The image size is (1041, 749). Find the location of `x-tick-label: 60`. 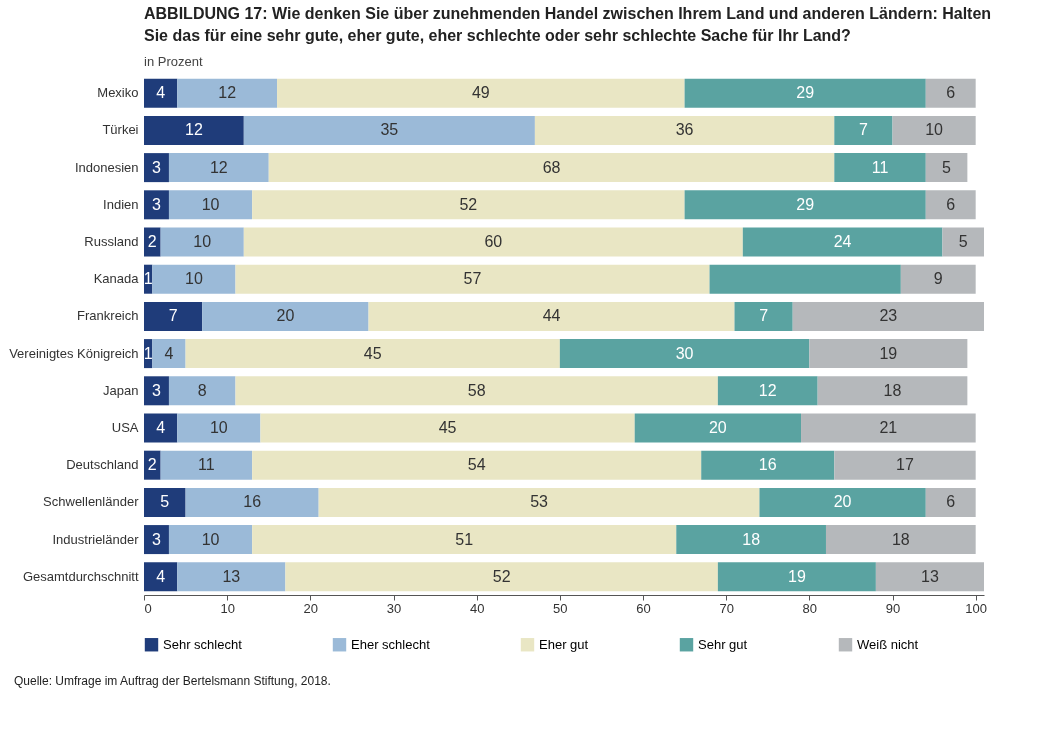

x-tick-label: 60 is located at coordinates (643, 608).